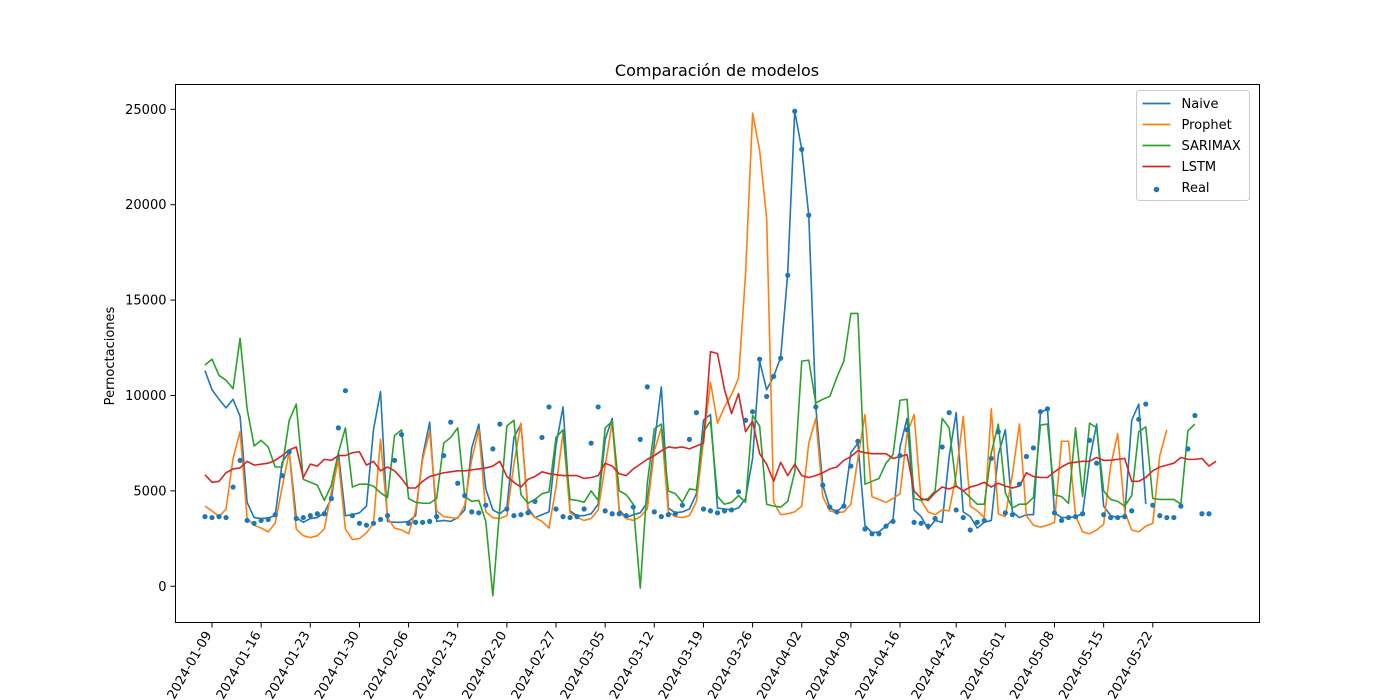 Image resolution: width=1400 pixels, height=700 pixels. I want to click on legend-item-real: Real, so click(1181, 188).